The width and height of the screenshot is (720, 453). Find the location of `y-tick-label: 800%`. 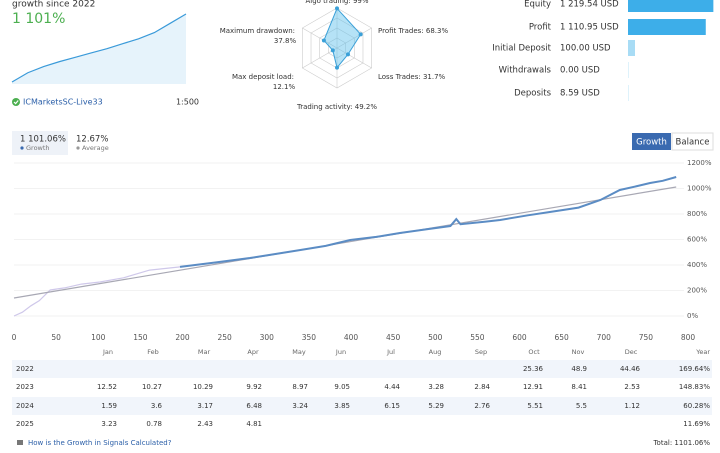

y-tick-label: 800% is located at coordinates (697, 214).